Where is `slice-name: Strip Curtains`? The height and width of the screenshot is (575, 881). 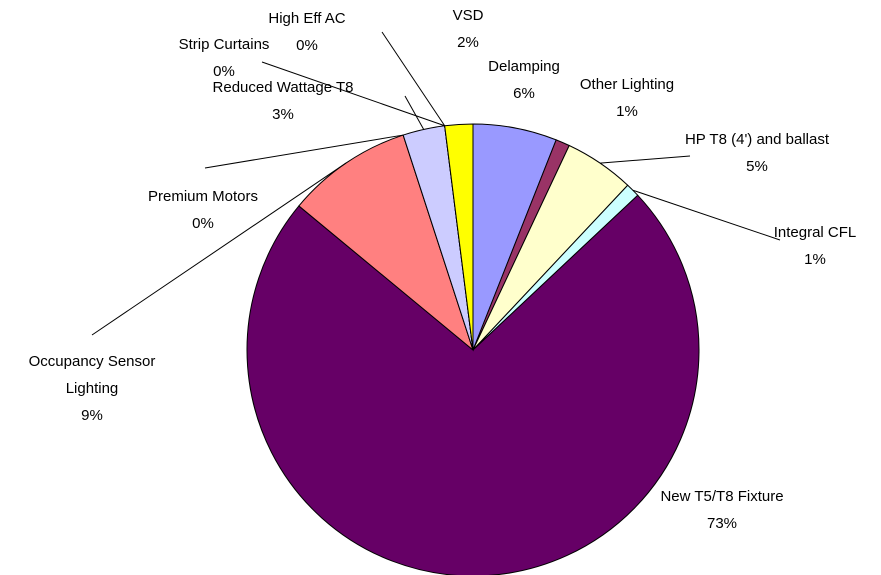 slice-name: Strip Curtains is located at coordinates (224, 44).